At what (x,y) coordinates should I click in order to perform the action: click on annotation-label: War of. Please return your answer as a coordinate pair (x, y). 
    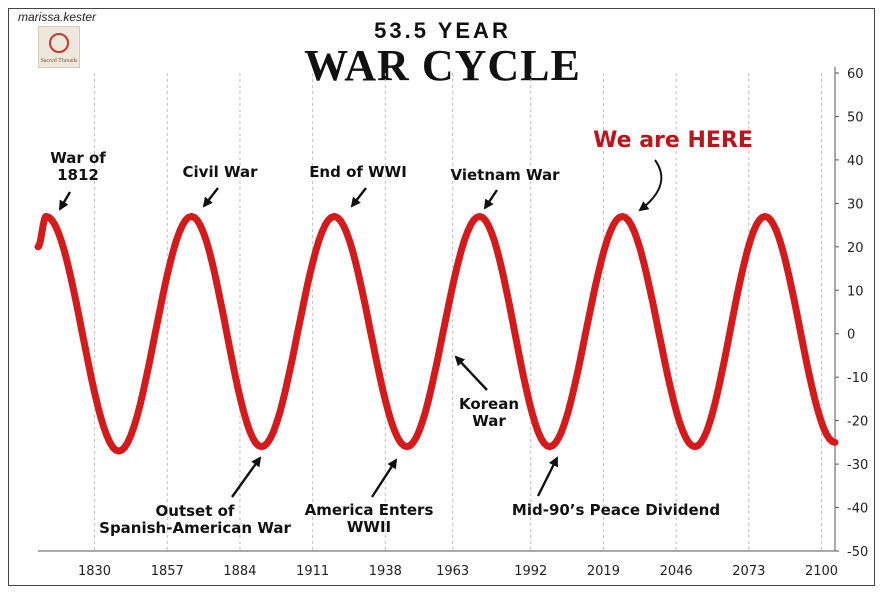
    Looking at the image, I should click on (78, 158).